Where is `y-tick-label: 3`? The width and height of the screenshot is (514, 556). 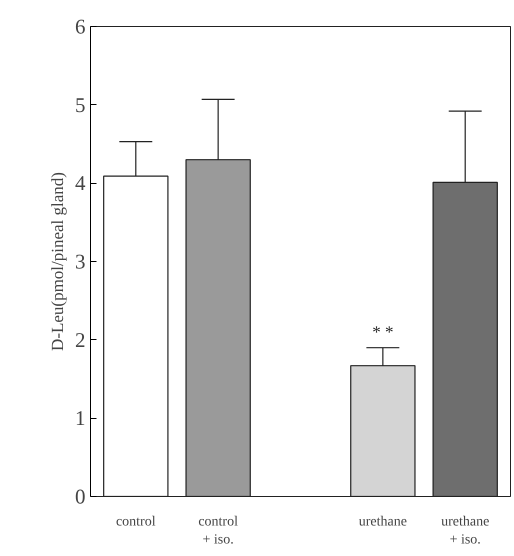 y-tick-label: 3 is located at coordinates (80, 262).